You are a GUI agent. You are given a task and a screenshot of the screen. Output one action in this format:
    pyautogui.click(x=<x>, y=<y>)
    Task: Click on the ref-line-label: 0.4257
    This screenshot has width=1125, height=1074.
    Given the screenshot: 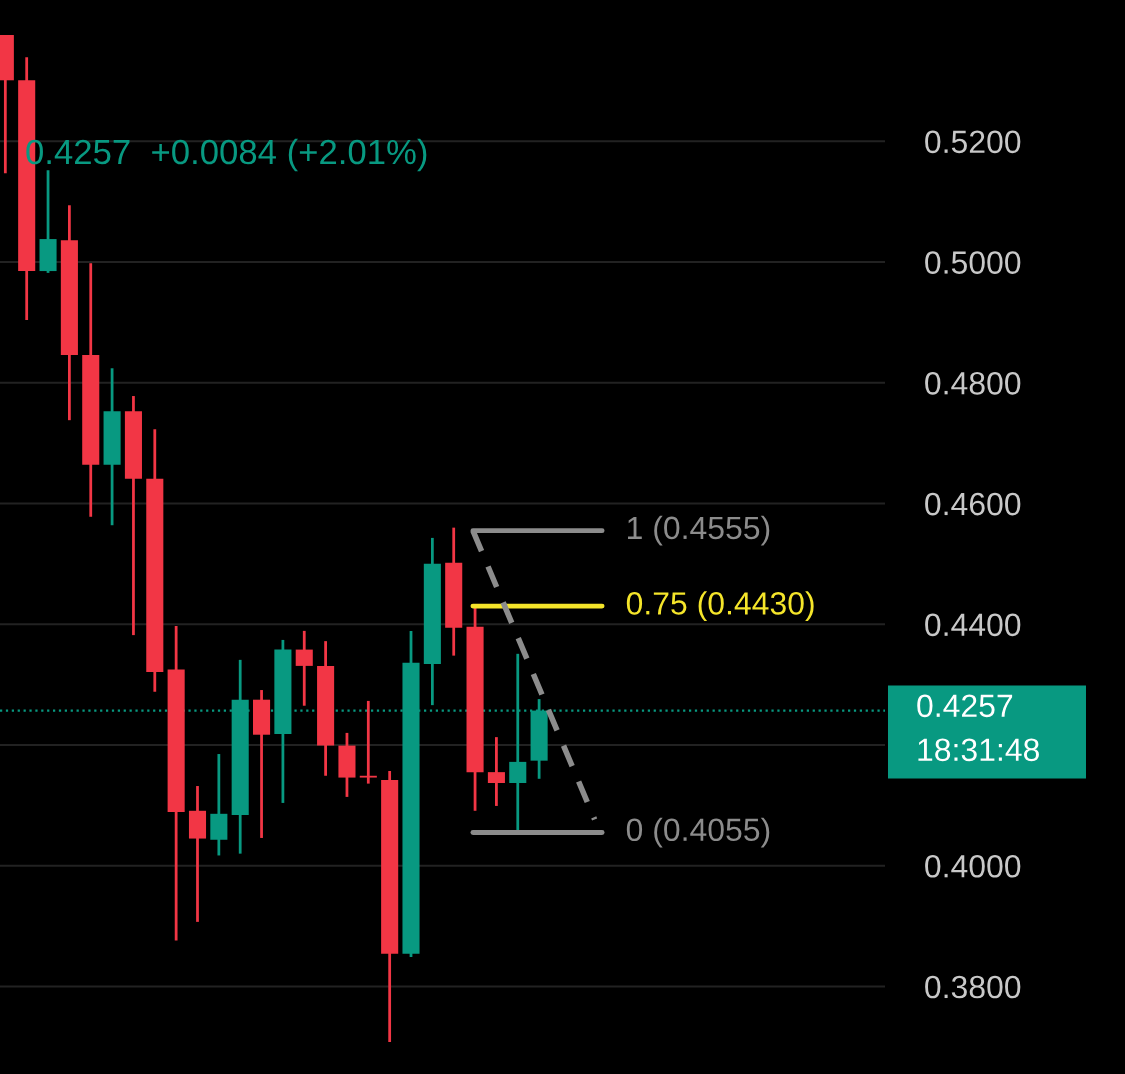 What is the action you would take?
    pyautogui.click(x=965, y=706)
    